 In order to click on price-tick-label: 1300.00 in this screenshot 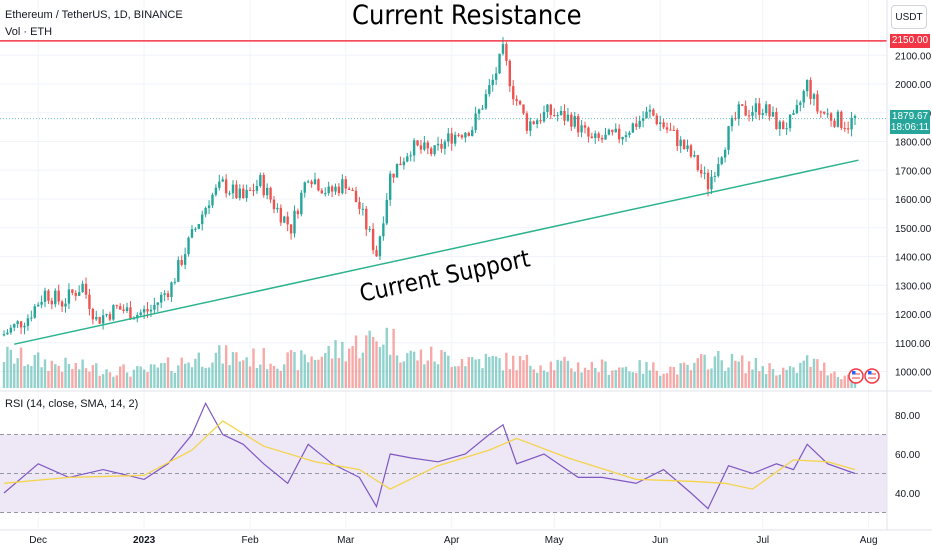, I will do `click(913, 286)`.